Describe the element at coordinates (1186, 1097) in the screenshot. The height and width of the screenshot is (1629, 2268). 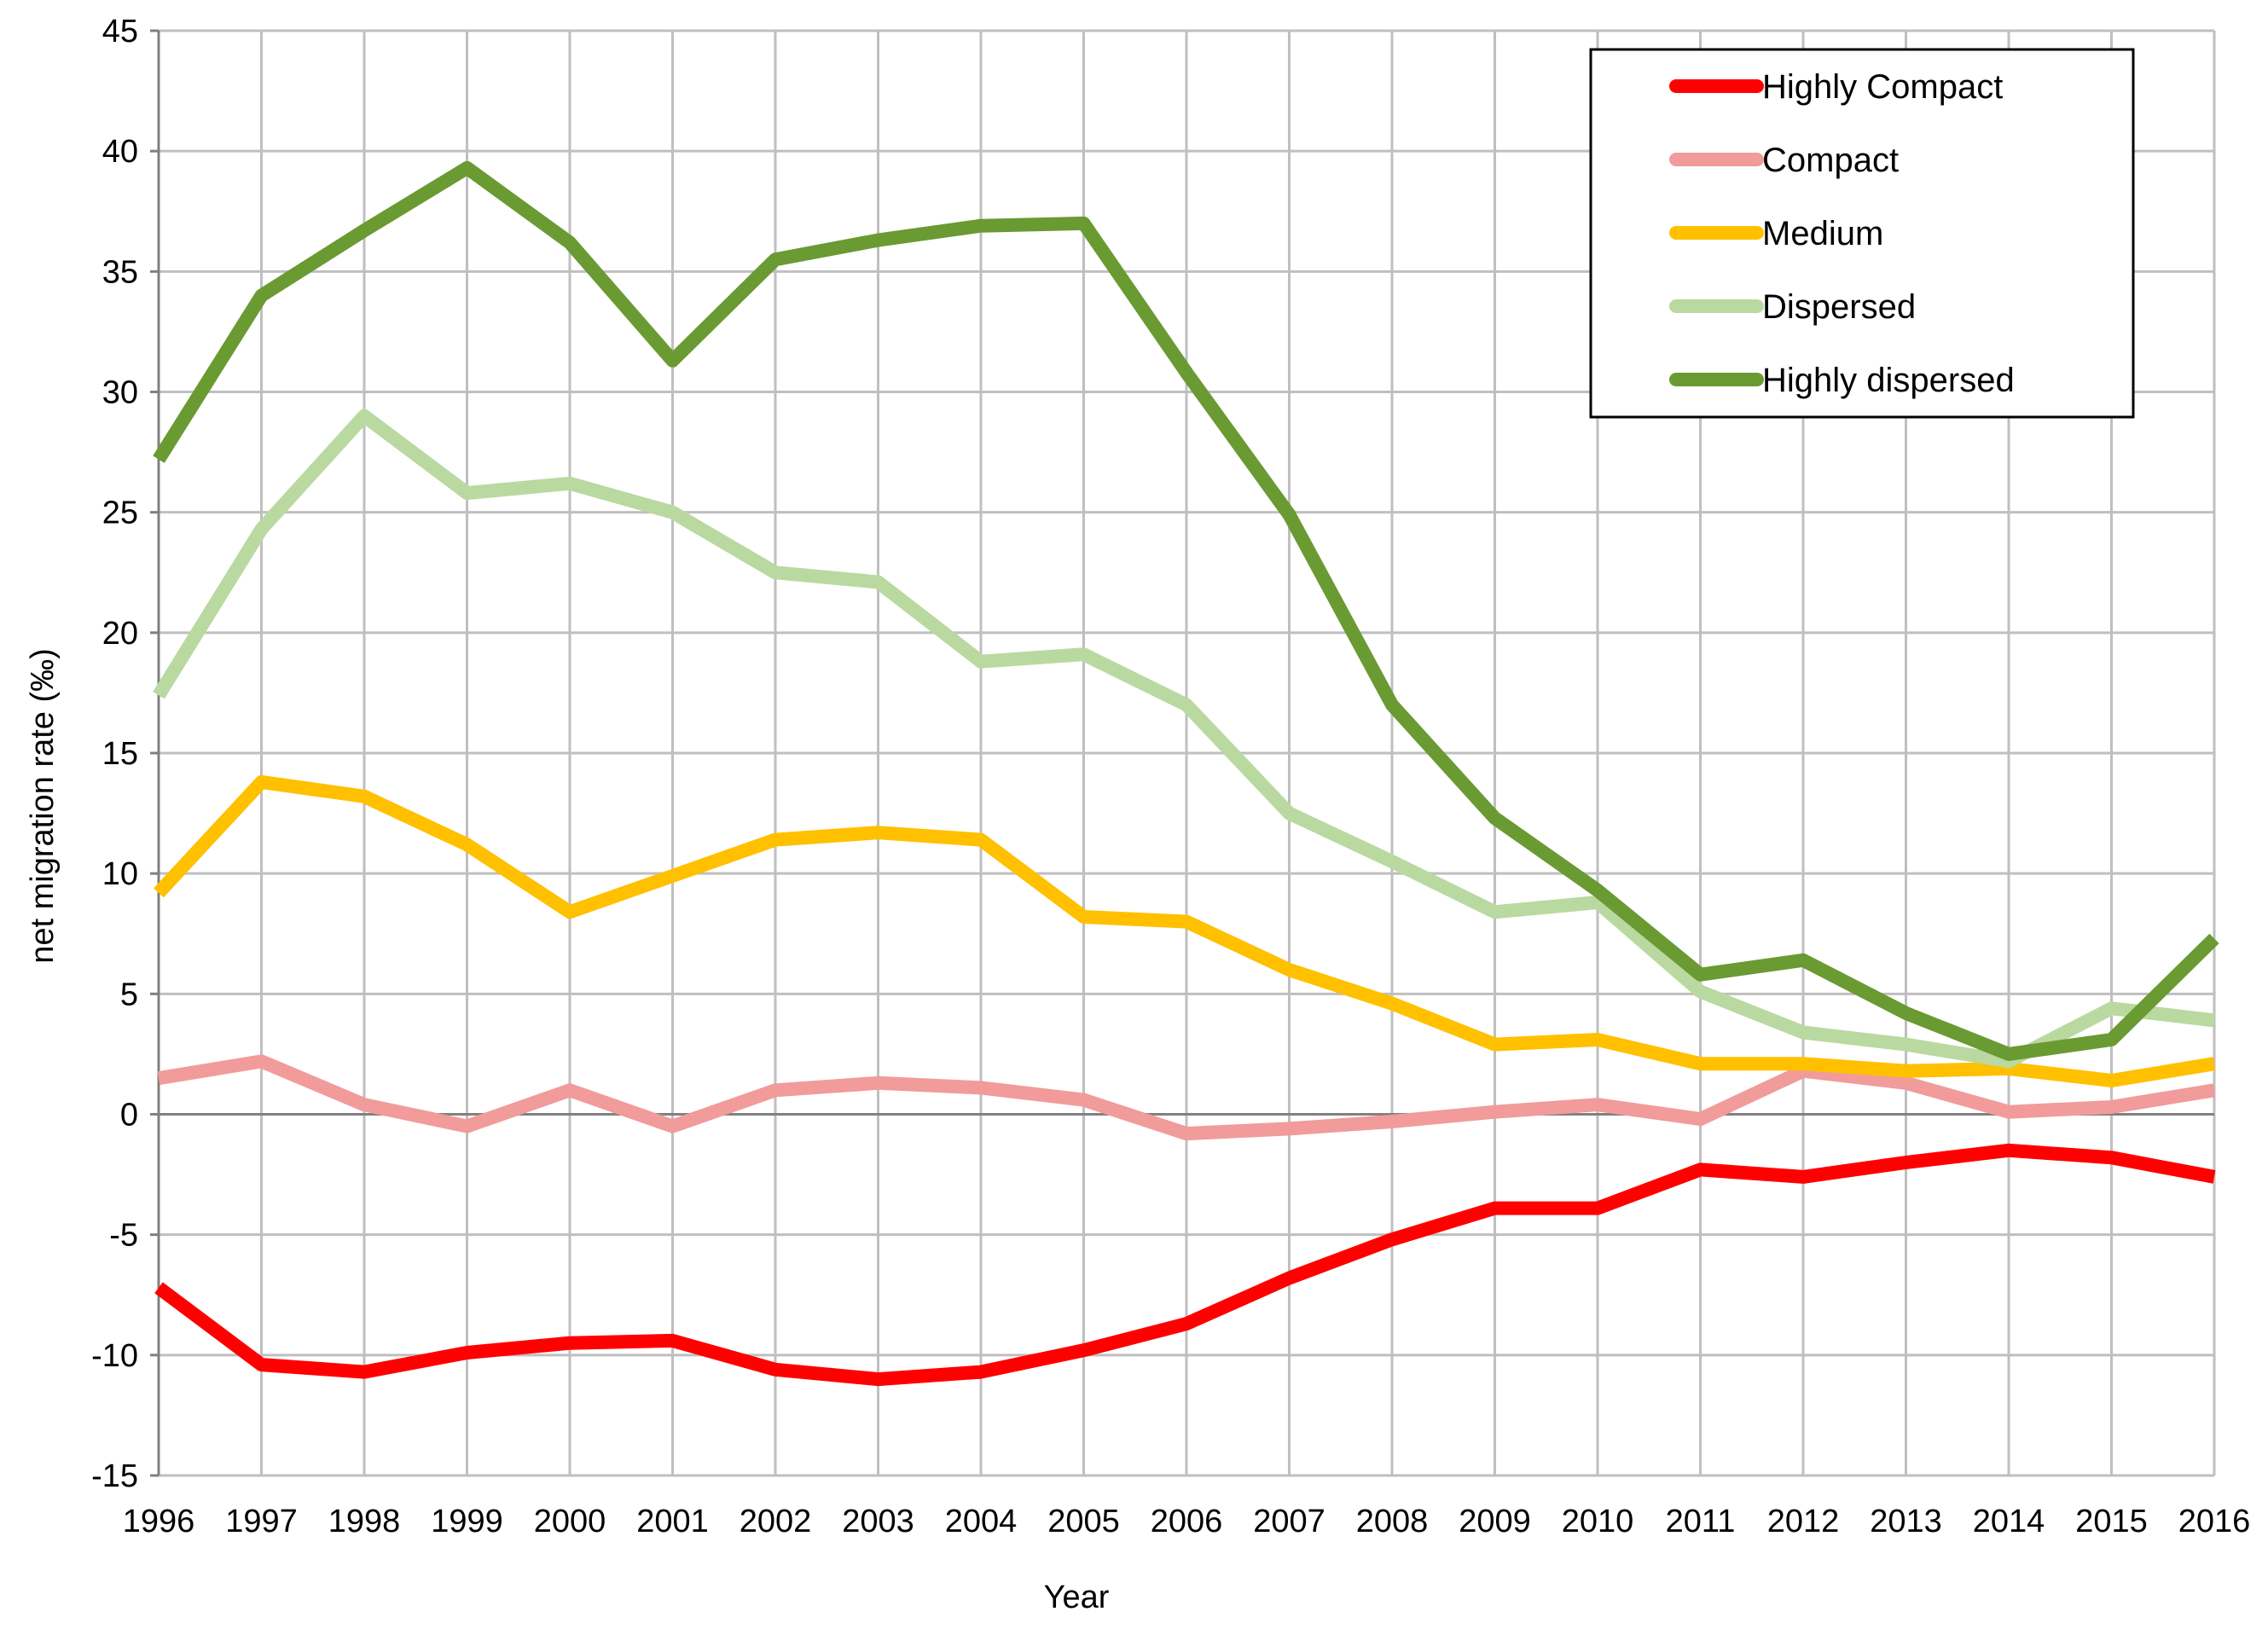
I see `series-line-compact` at that location.